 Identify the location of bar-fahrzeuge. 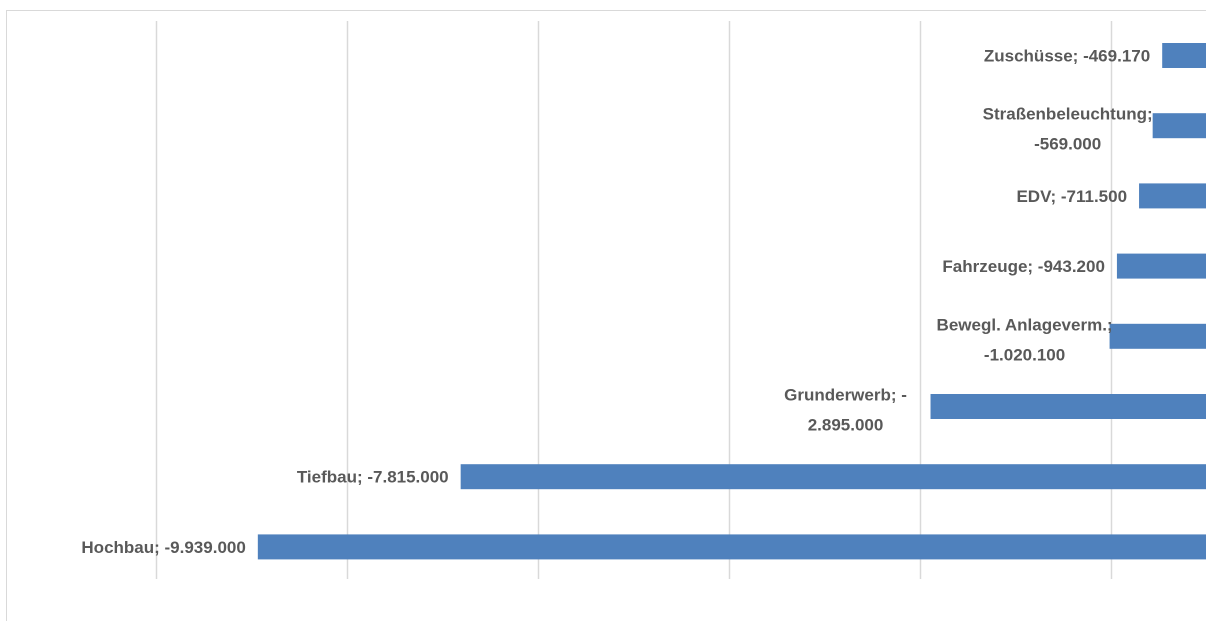
(1161, 266).